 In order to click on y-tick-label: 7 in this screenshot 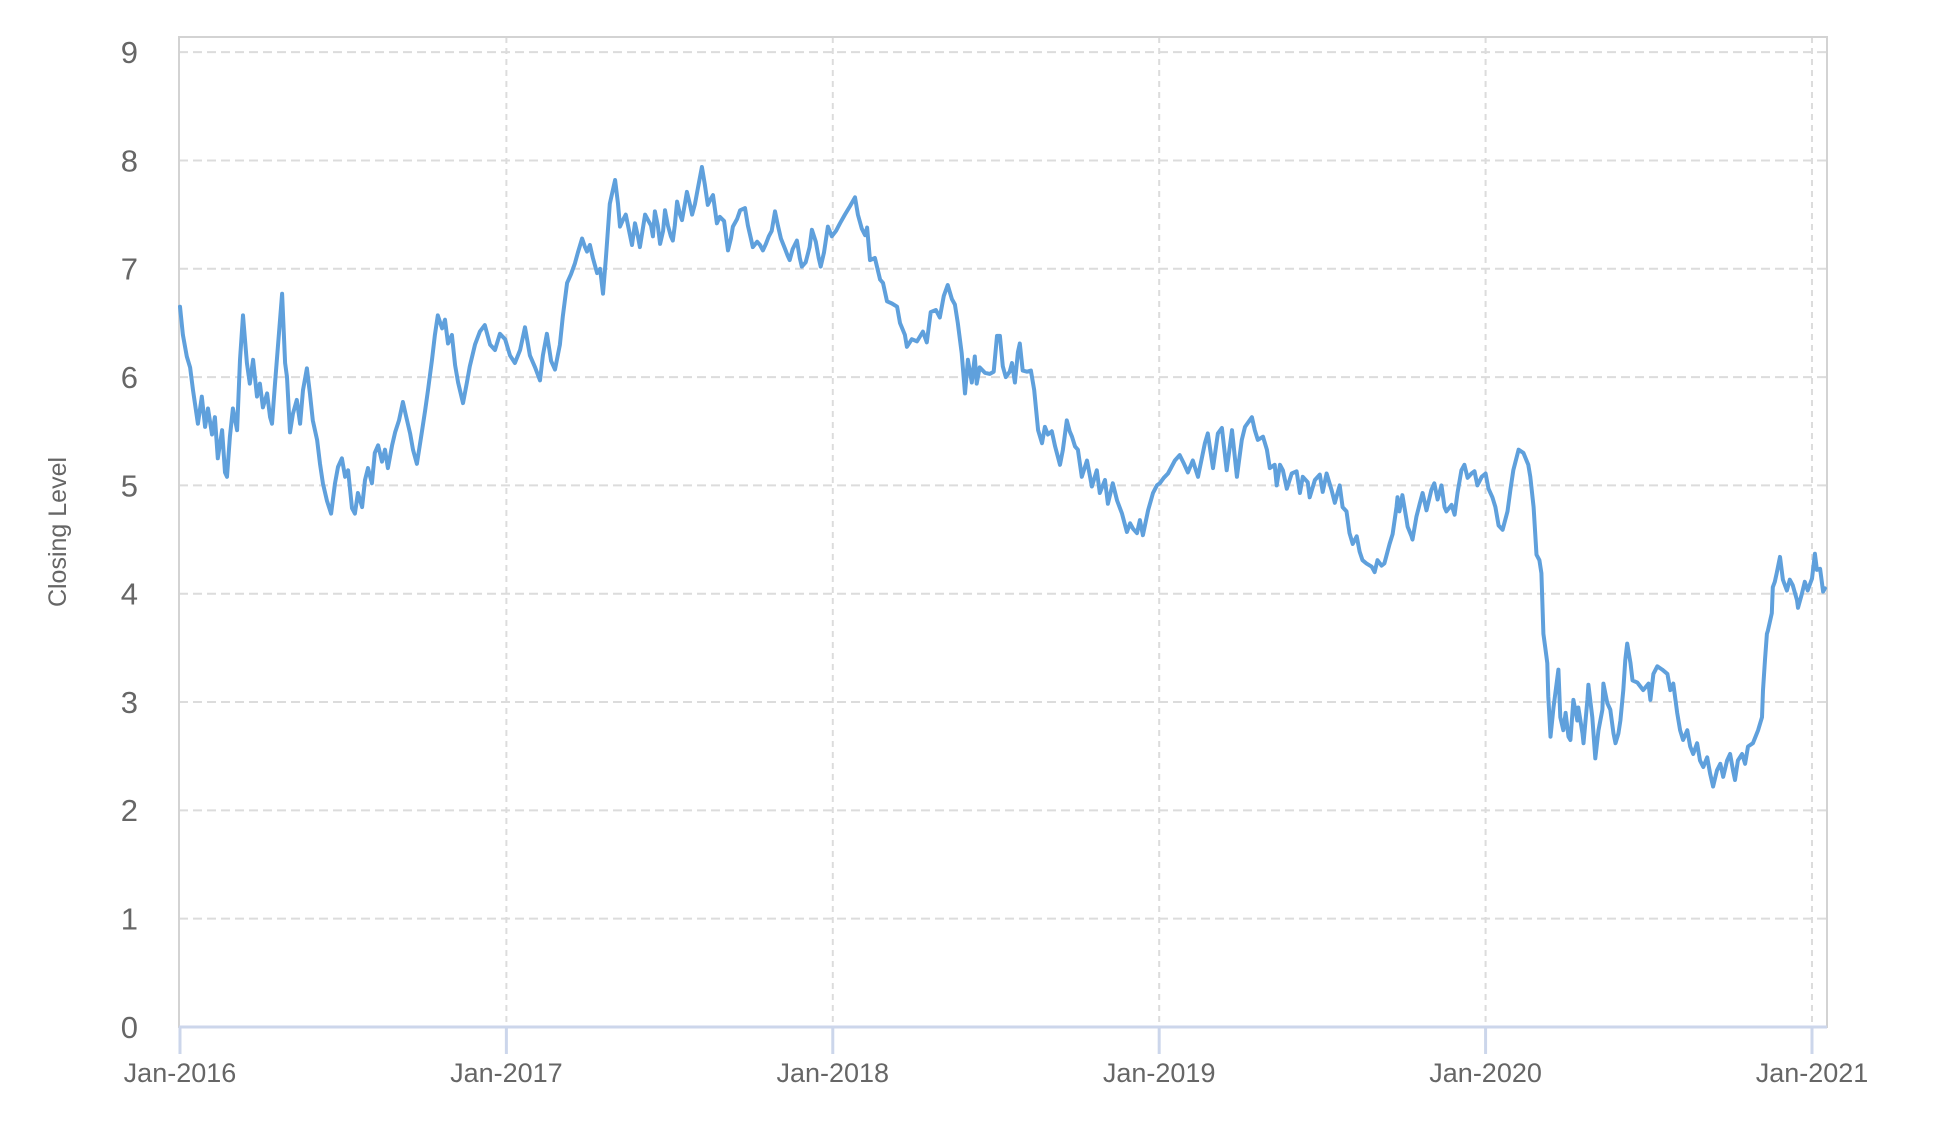, I will do `click(129, 269)`.